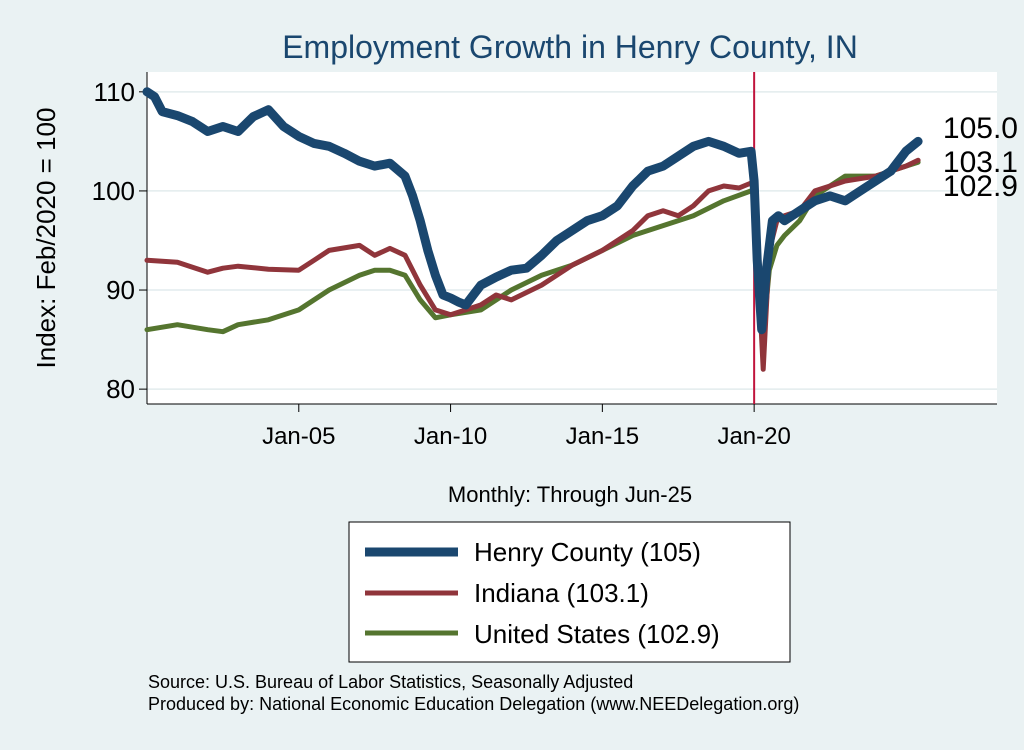 The width and height of the screenshot is (1024, 750). I want to click on end-label-indiana: 103.1, so click(980, 162).